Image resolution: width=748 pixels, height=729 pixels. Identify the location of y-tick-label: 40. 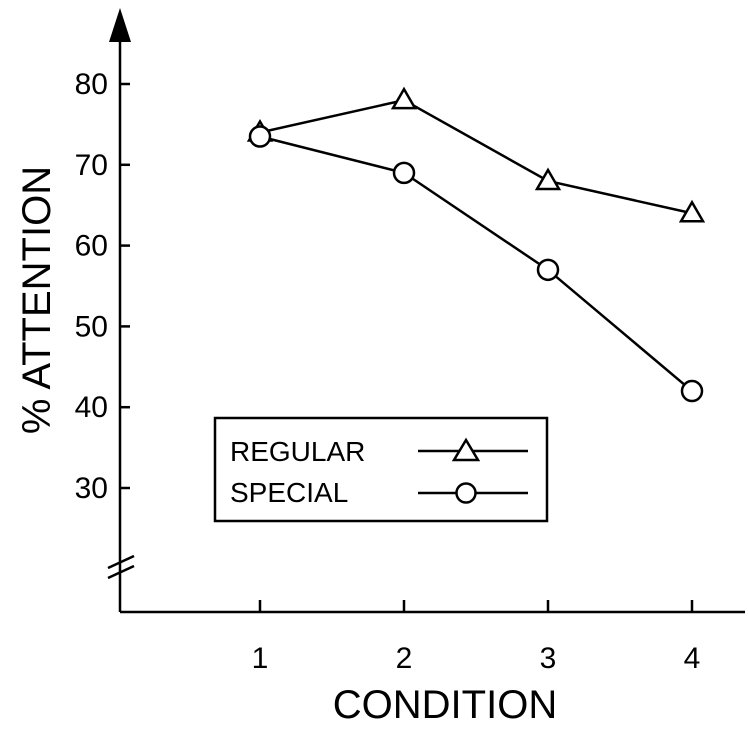
(91, 407).